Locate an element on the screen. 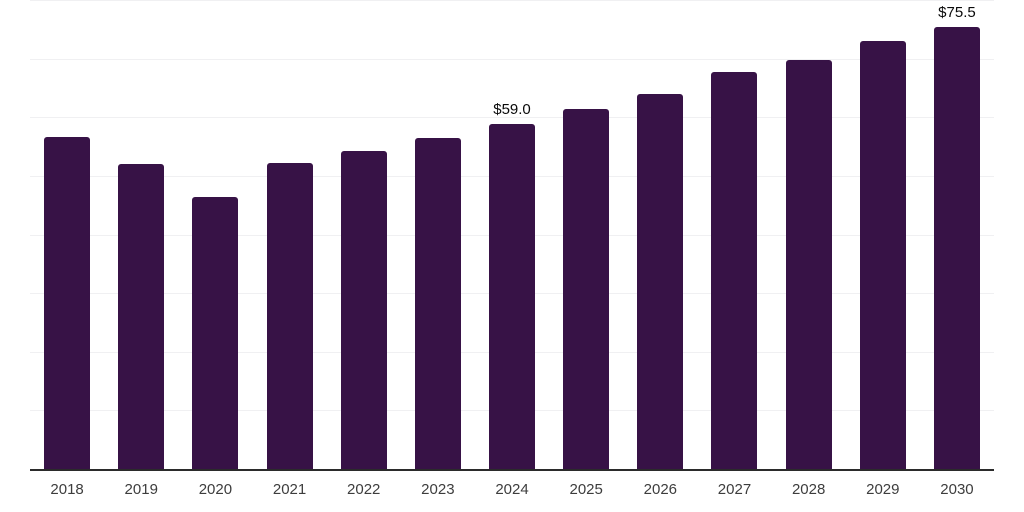  bar-slot: $75.5 is located at coordinates (957, 235).